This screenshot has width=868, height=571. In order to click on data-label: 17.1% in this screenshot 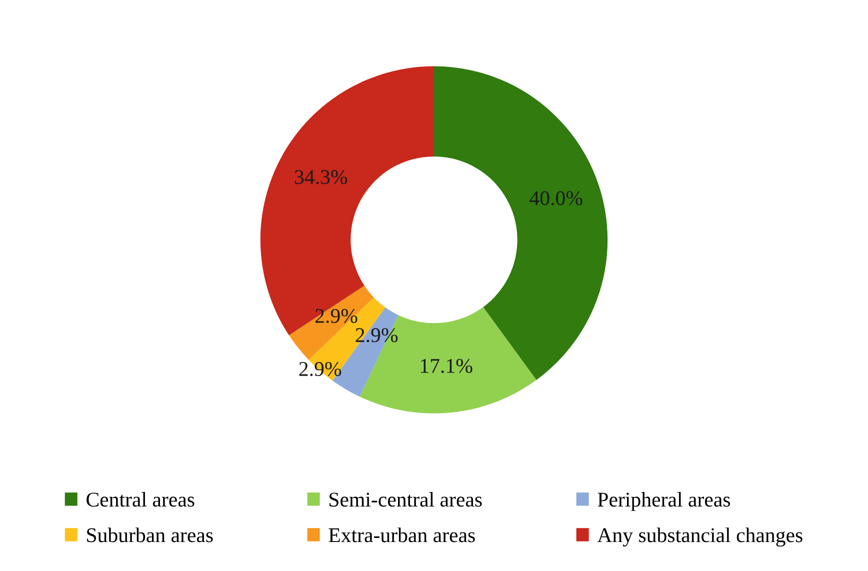, I will do `click(446, 366)`.